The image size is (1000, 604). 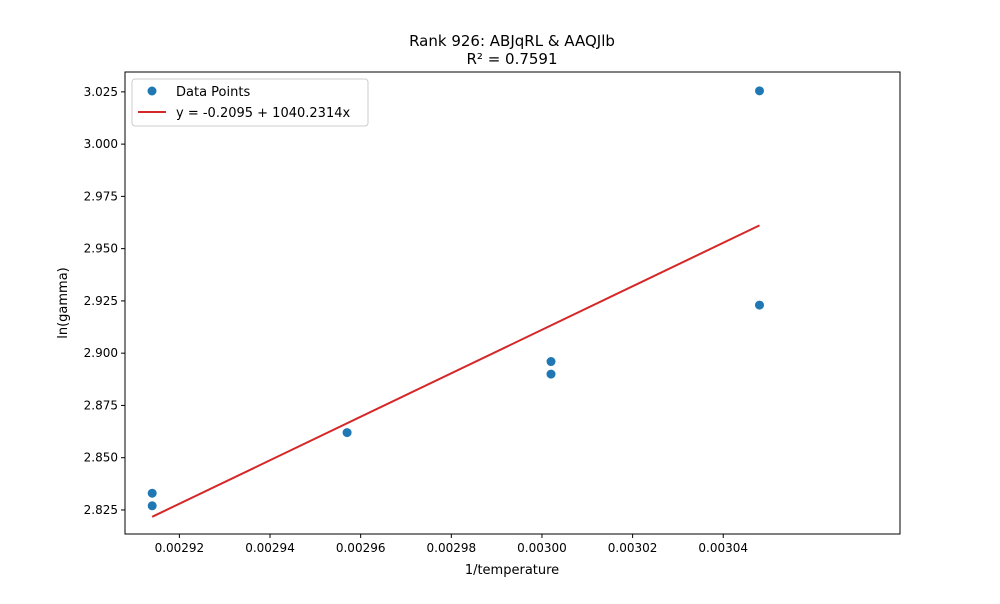 What do you see at coordinates (213, 92) in the screenshot?
I see `legend-label-data-points: Data Points` at bounding box center [213, 92].